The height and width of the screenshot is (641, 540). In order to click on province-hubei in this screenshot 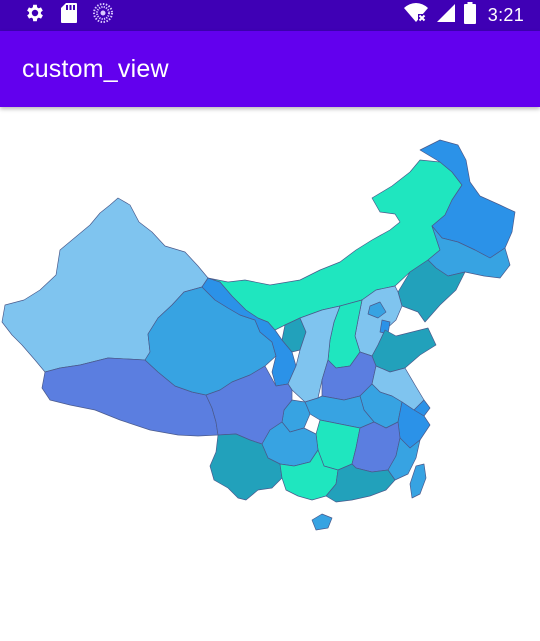, I will do `click(339, 412)`.